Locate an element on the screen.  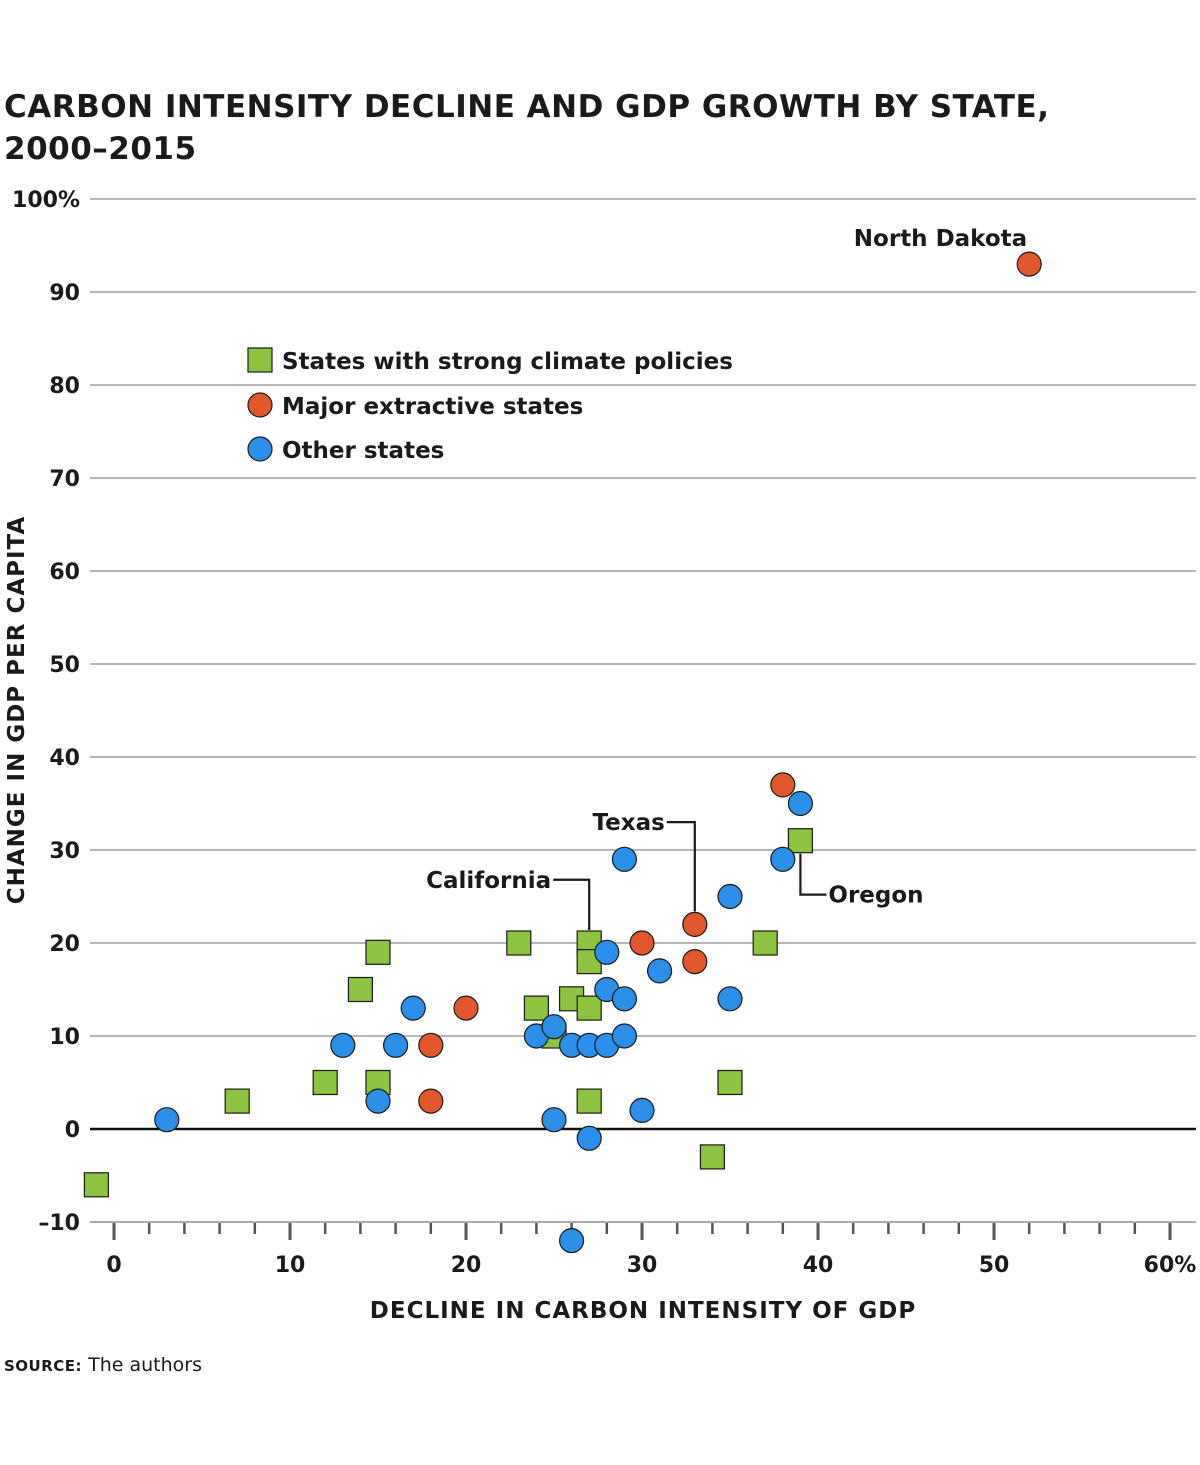
x-tick-label: 20 is located at coordinates (466, 1265).